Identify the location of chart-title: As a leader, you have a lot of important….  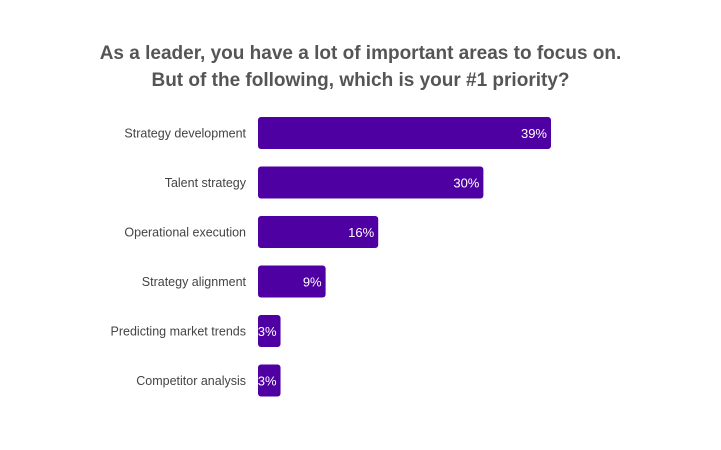
(360, 67).